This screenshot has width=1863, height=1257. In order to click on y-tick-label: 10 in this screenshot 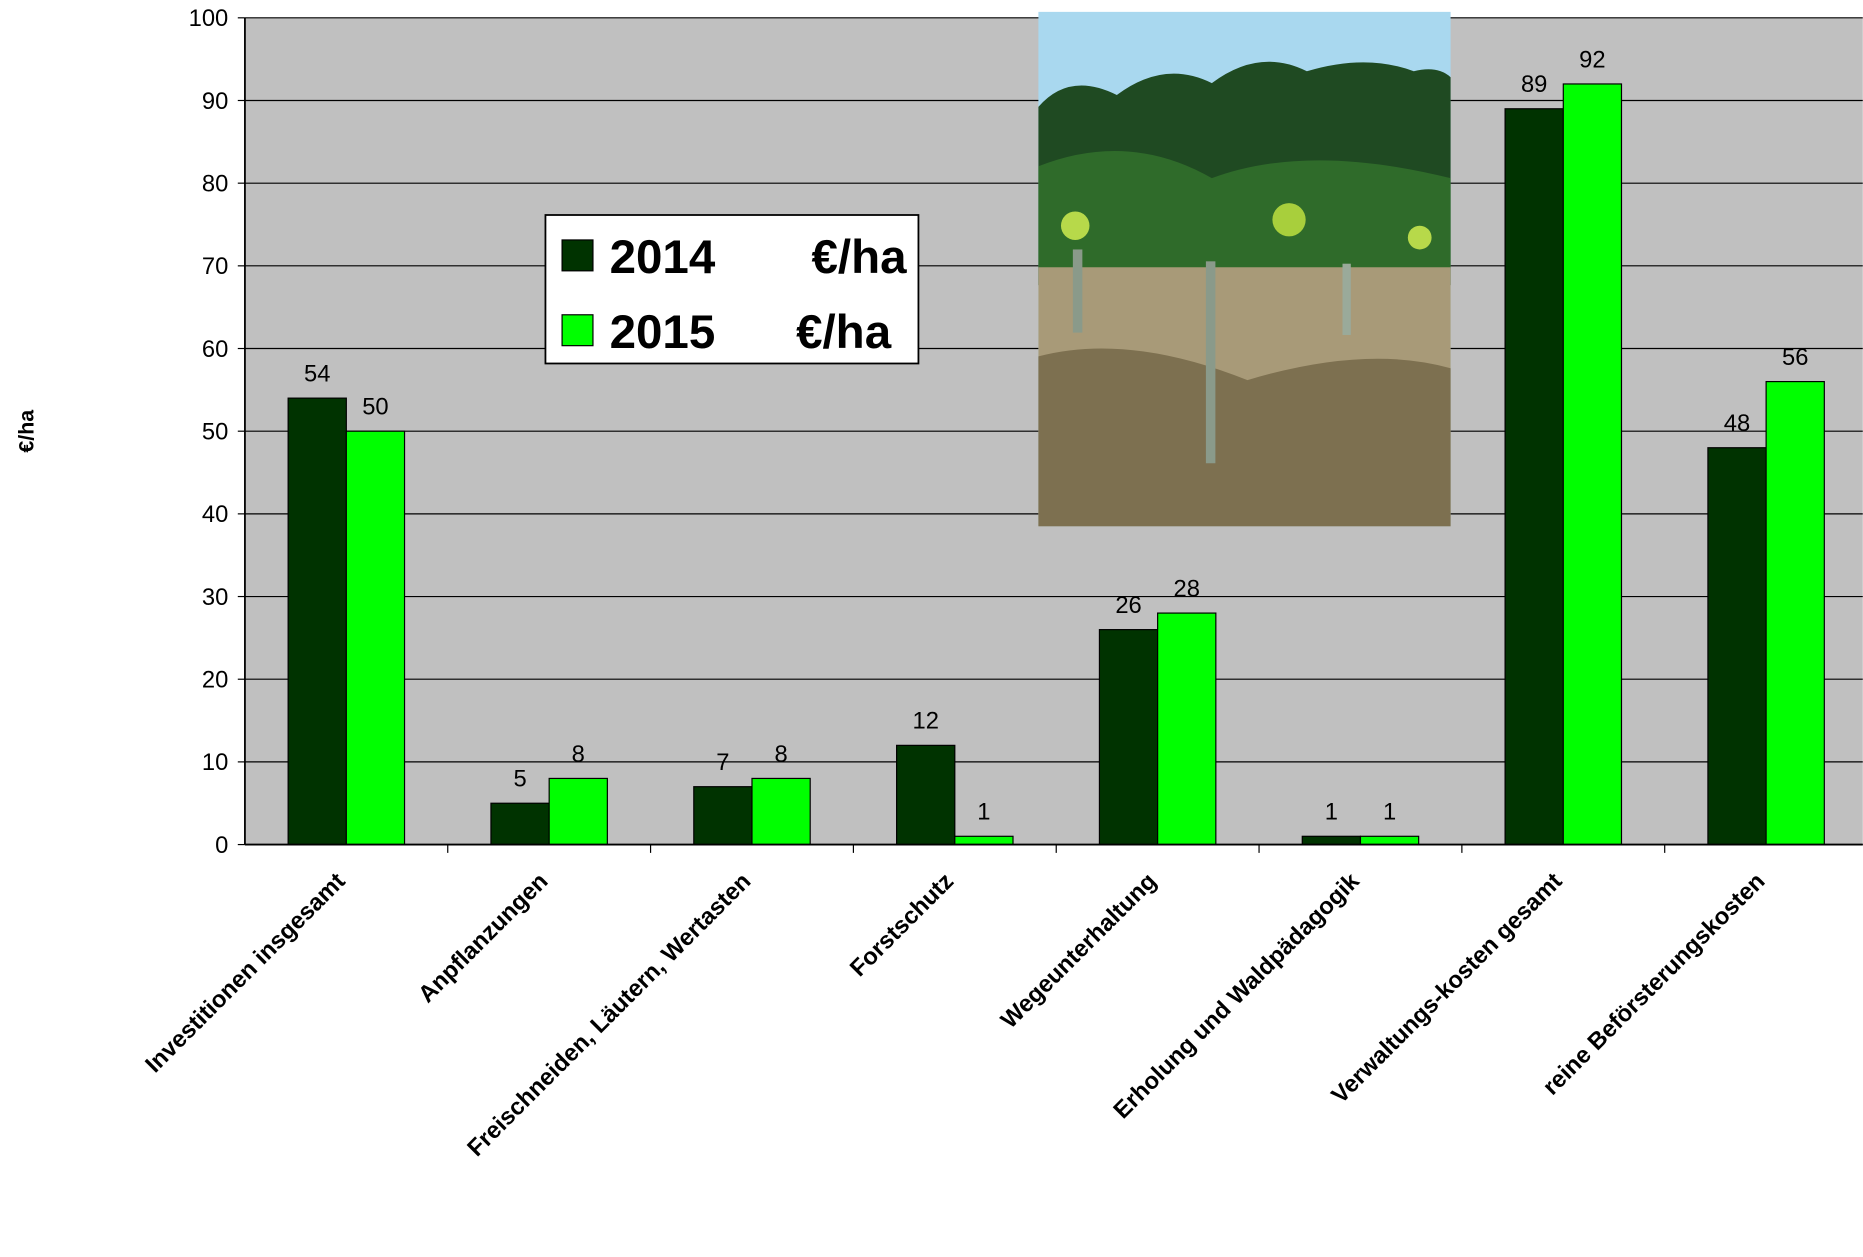, I will do `click(215, 762)`.